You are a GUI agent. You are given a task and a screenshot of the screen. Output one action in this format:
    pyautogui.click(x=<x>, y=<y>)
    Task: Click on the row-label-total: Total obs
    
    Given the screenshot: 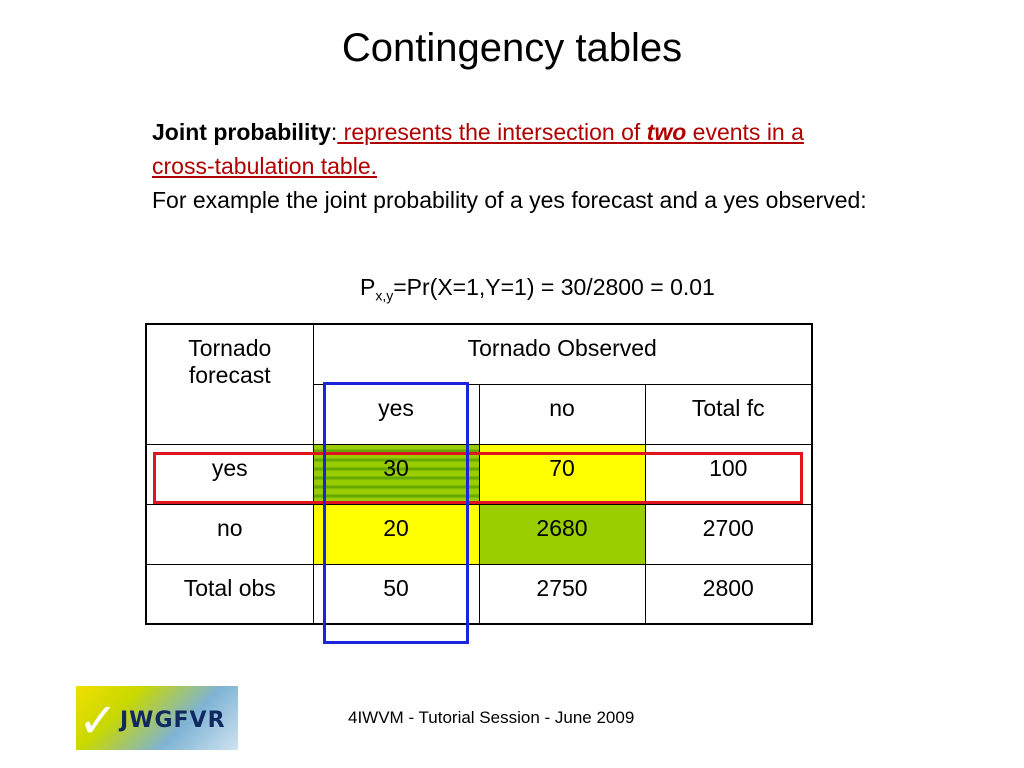 What is the action you would take?
    pyautogui.click(x=229, y=594)
    